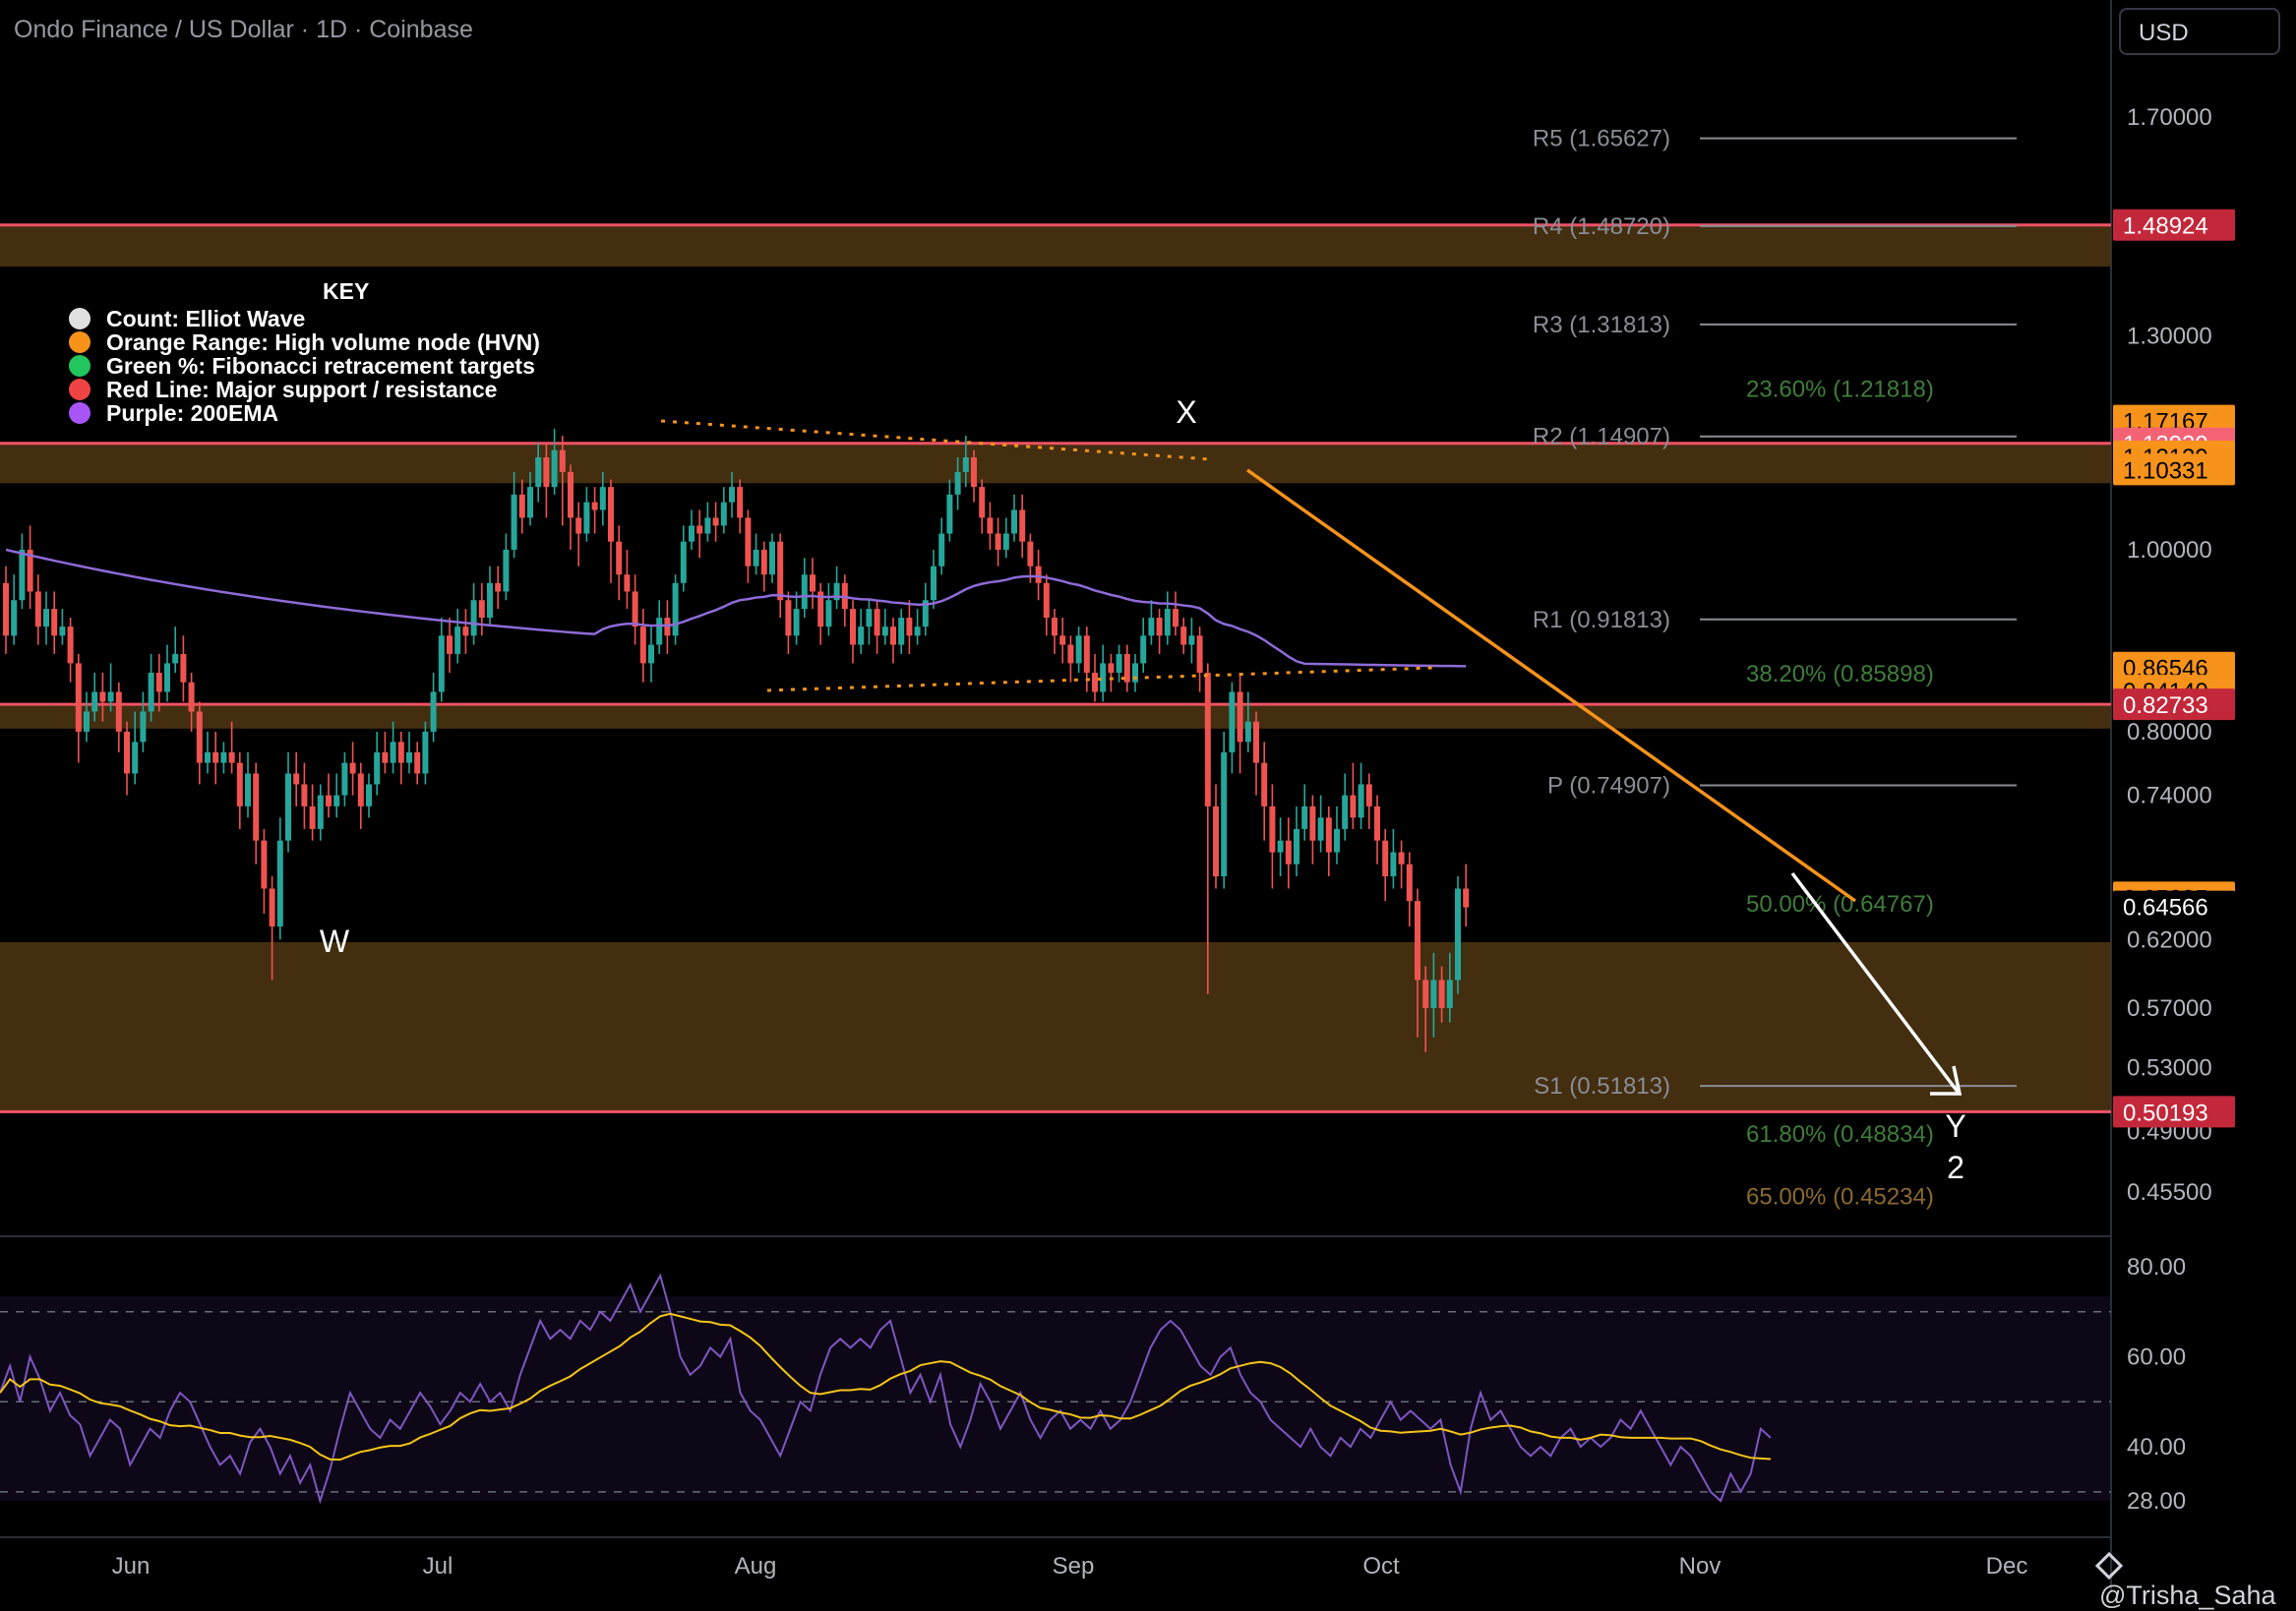 The width and height of the screenshot is (2296, 1611). What do you see at coordinates (886, 1387) in the screenshot?
I see `rsi-ma-line` at bounding box center [886, 1387].